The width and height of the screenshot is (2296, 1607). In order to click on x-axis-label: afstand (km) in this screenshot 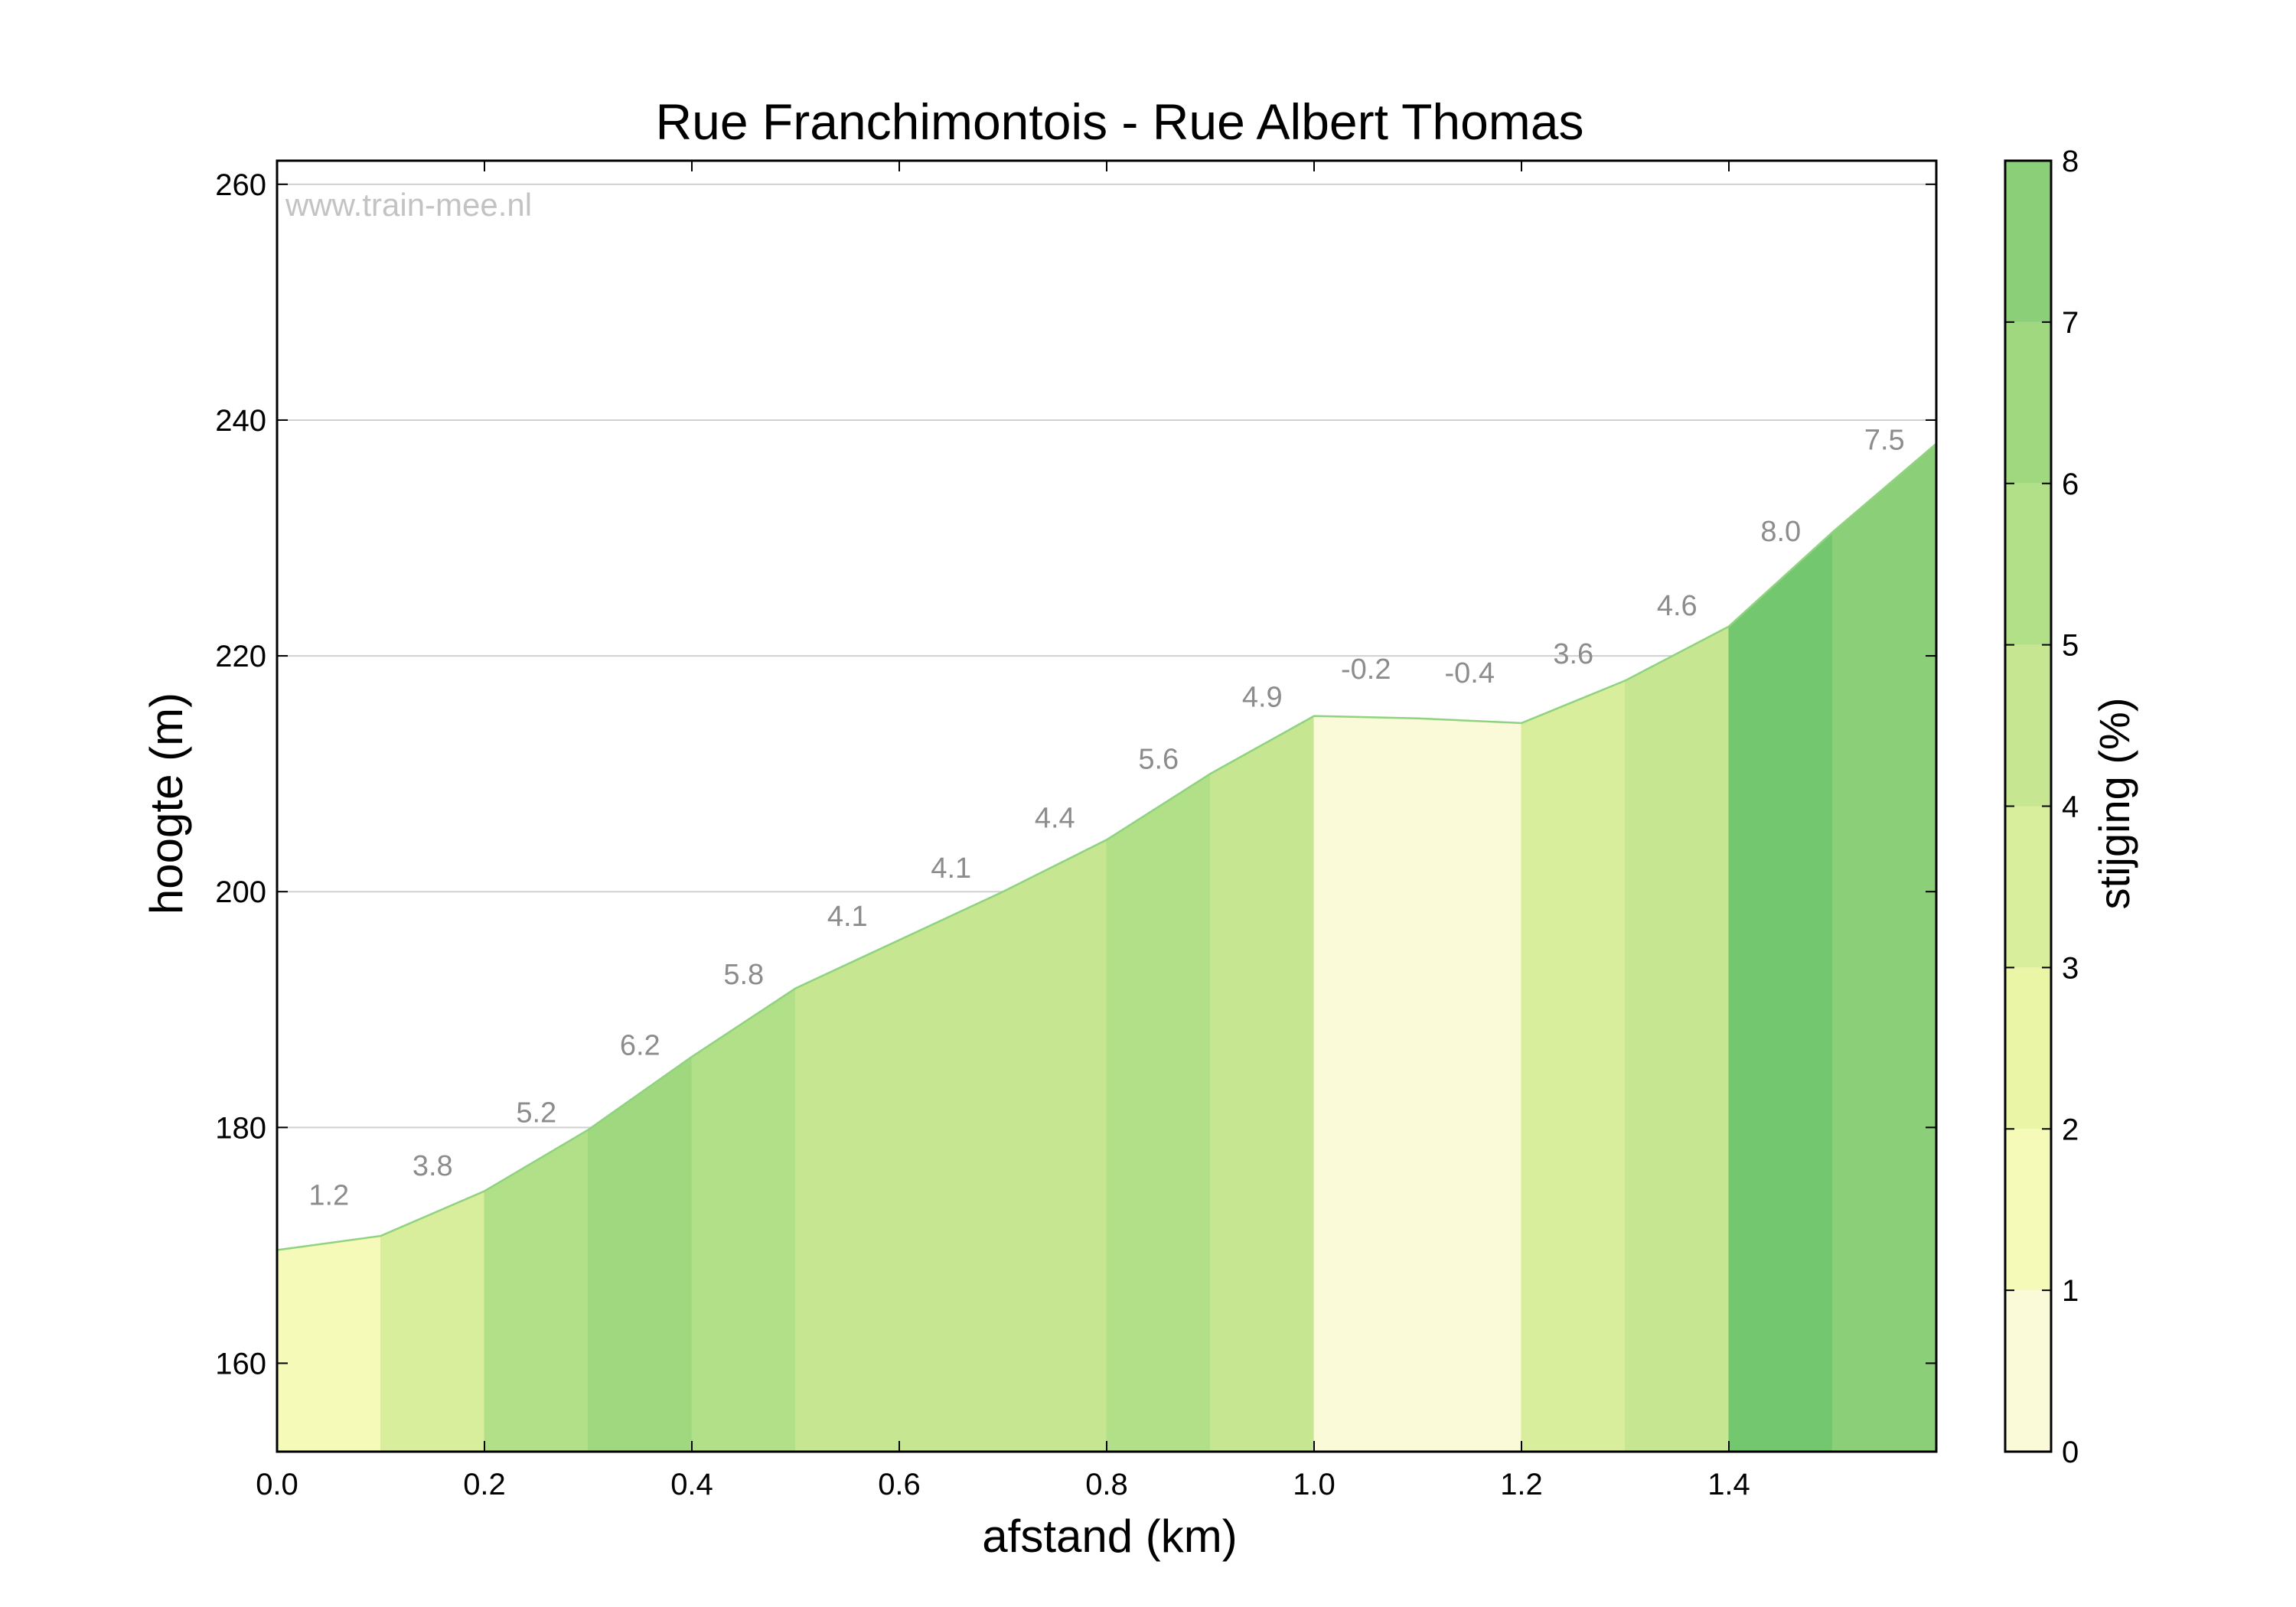, I will do `click(1109, 1536)`.